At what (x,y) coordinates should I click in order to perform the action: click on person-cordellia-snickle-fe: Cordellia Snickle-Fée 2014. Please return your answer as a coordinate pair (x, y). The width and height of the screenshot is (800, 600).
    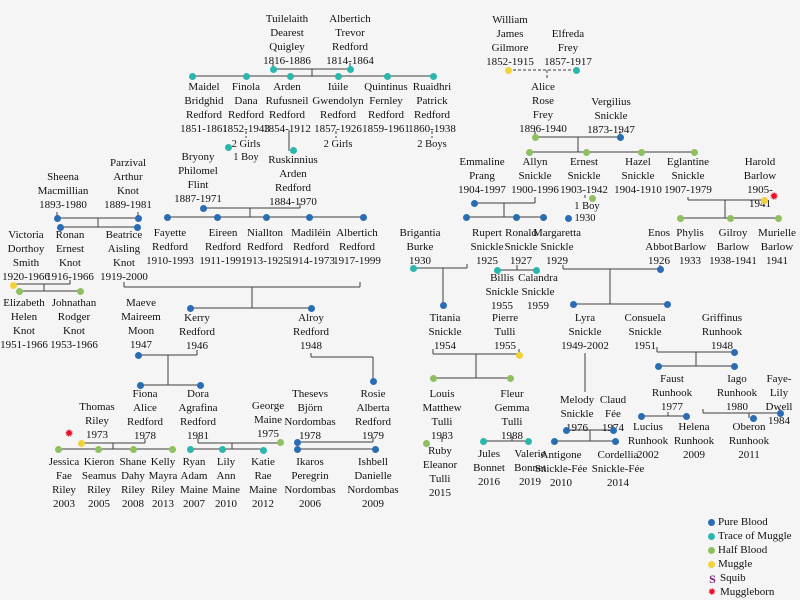
    Looking at the image, I should click on (618, 469).